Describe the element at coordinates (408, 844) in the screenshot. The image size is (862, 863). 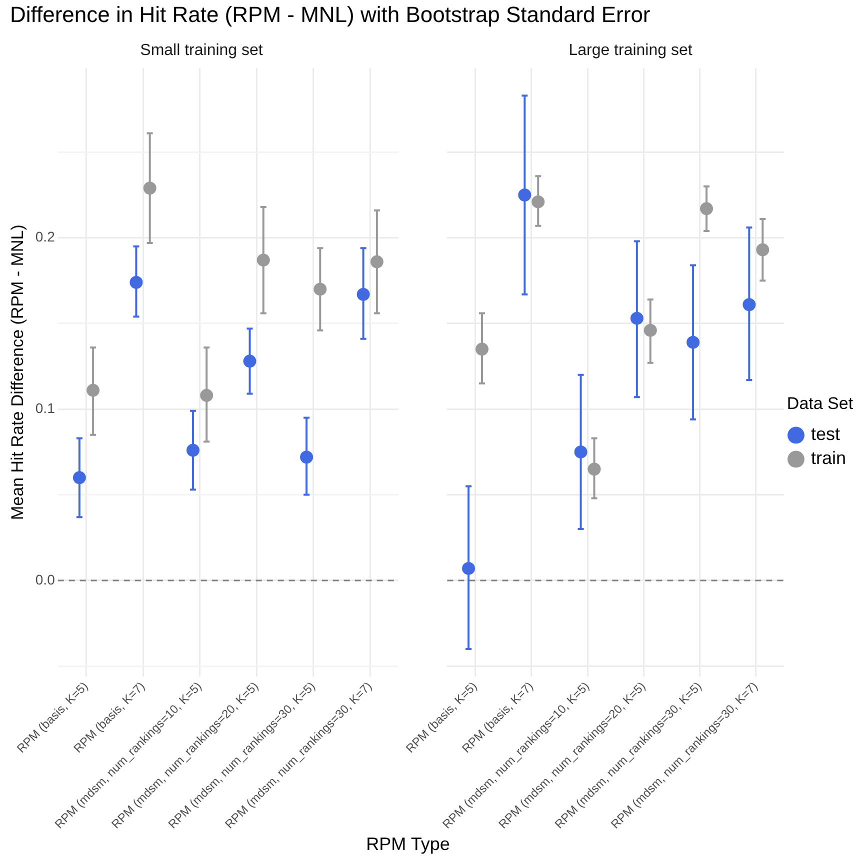
I see `x-axis-title: RPM Type` at that location.